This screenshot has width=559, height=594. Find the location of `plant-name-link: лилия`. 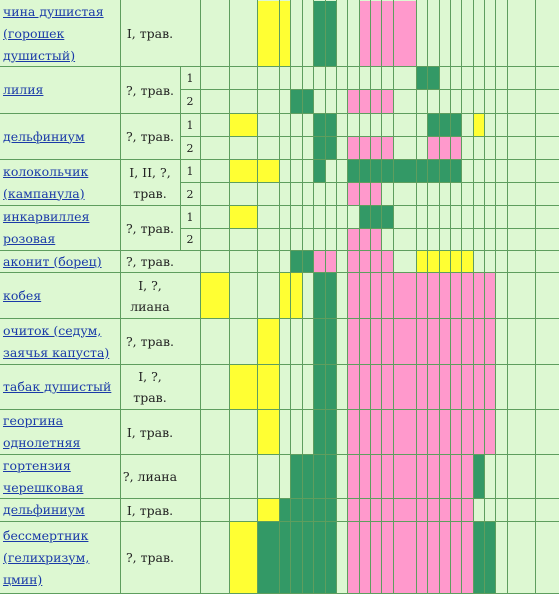

plant-name-link: лилия is located at coordinates (23, 89).